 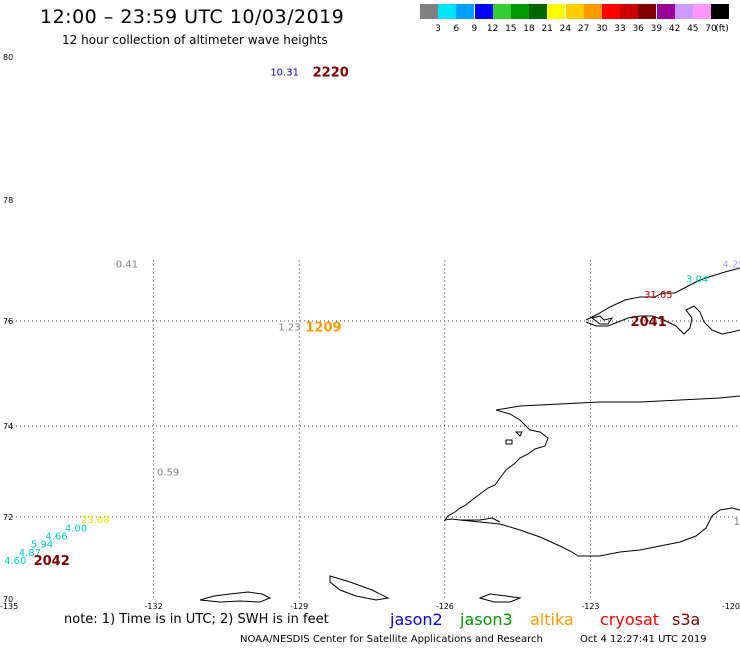 I want to click on wave-height-value: 10.31, so click(x=284, y=72).